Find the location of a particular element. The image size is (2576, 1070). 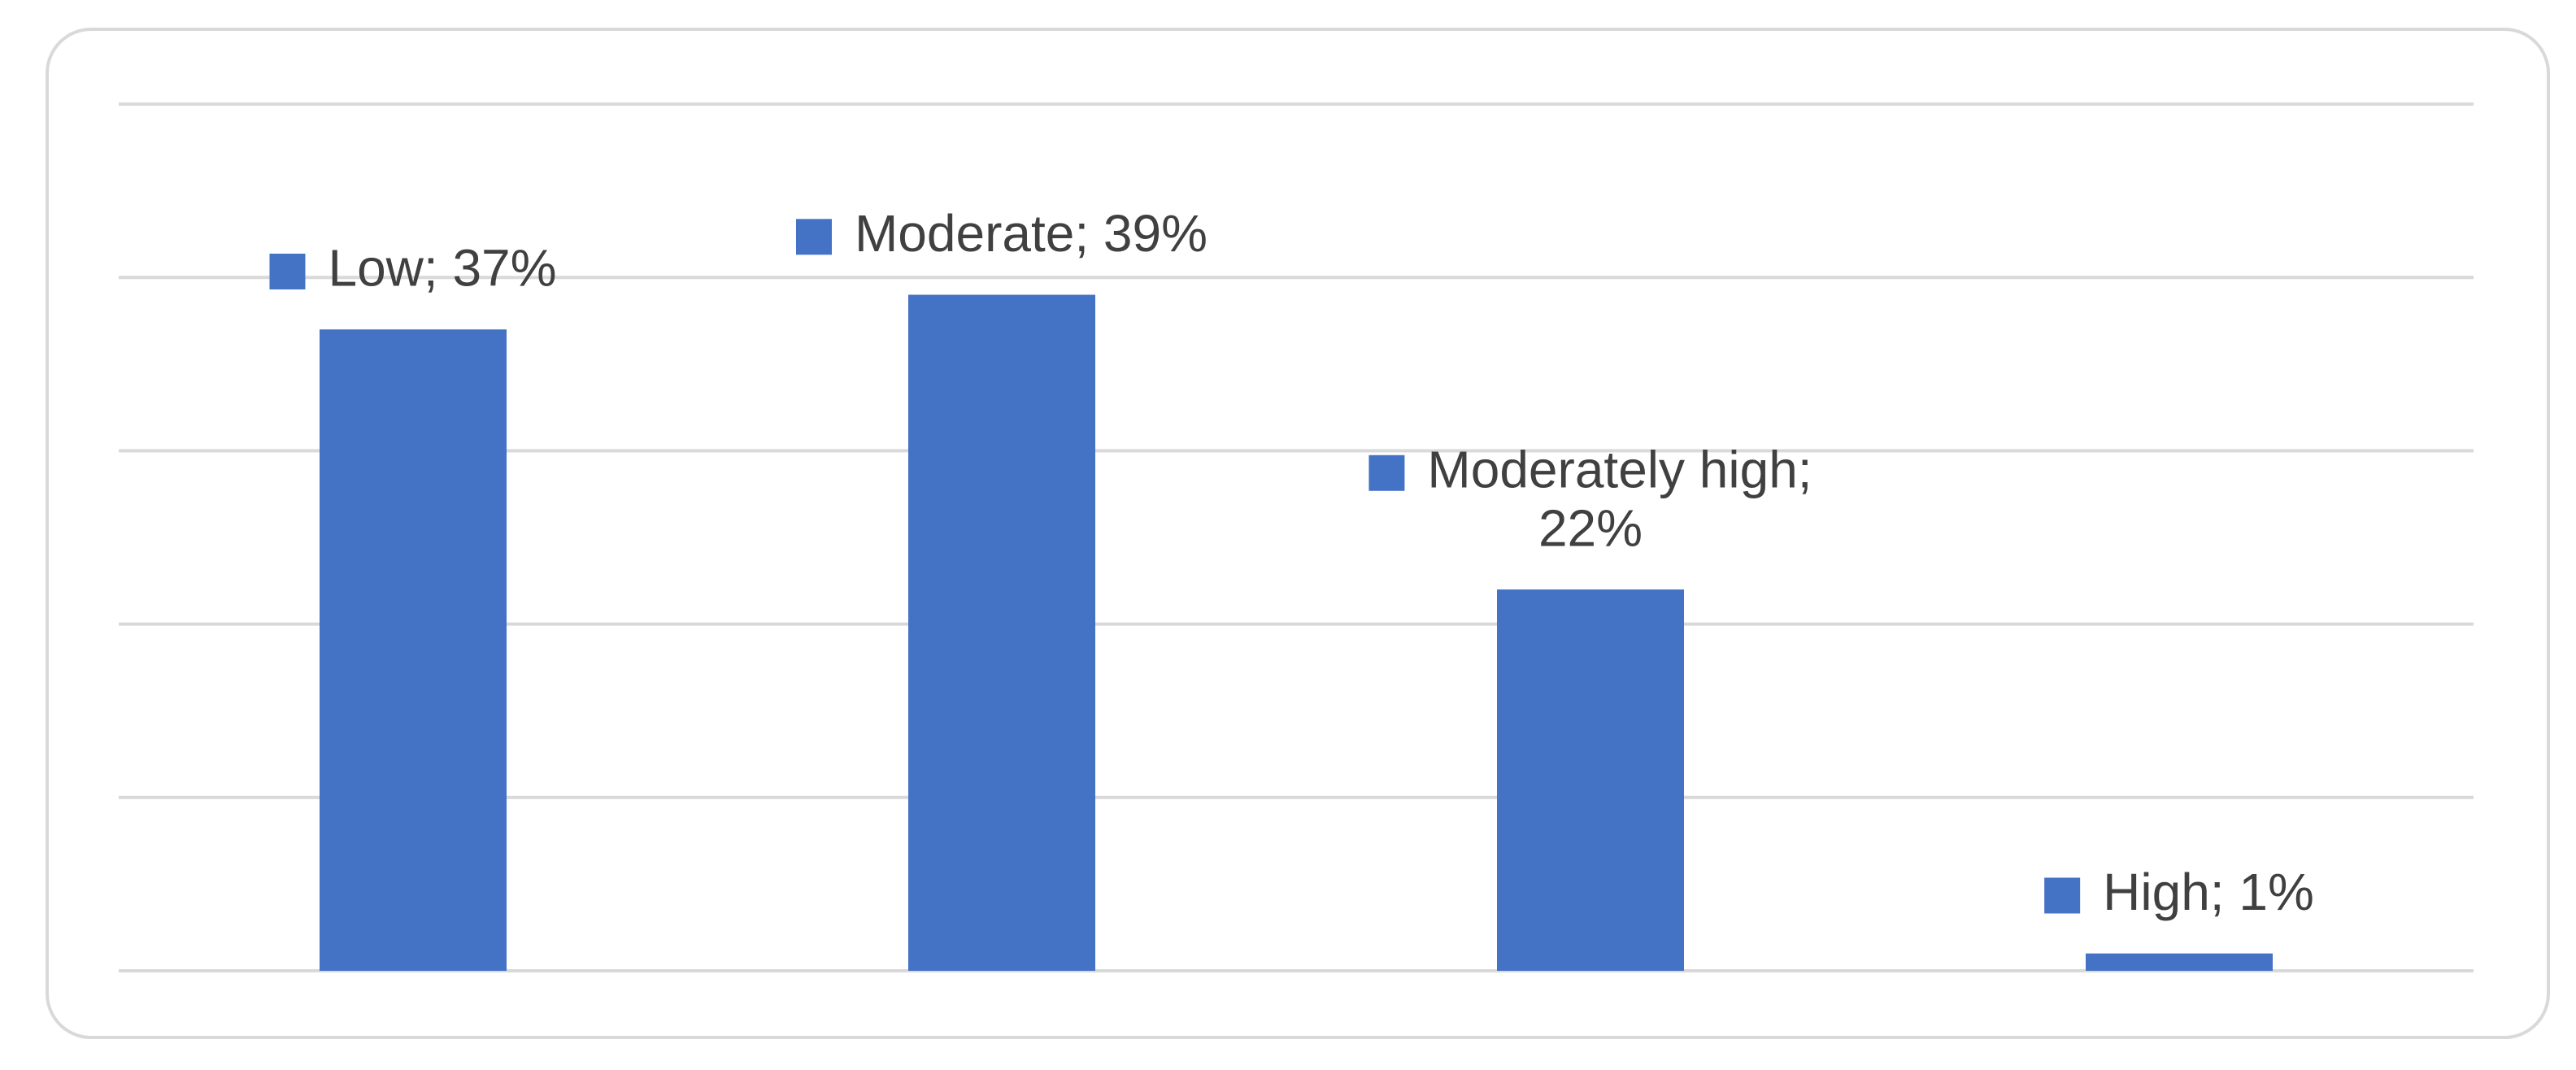

data-label-text: 22% is located at coordinates (1591, 527).